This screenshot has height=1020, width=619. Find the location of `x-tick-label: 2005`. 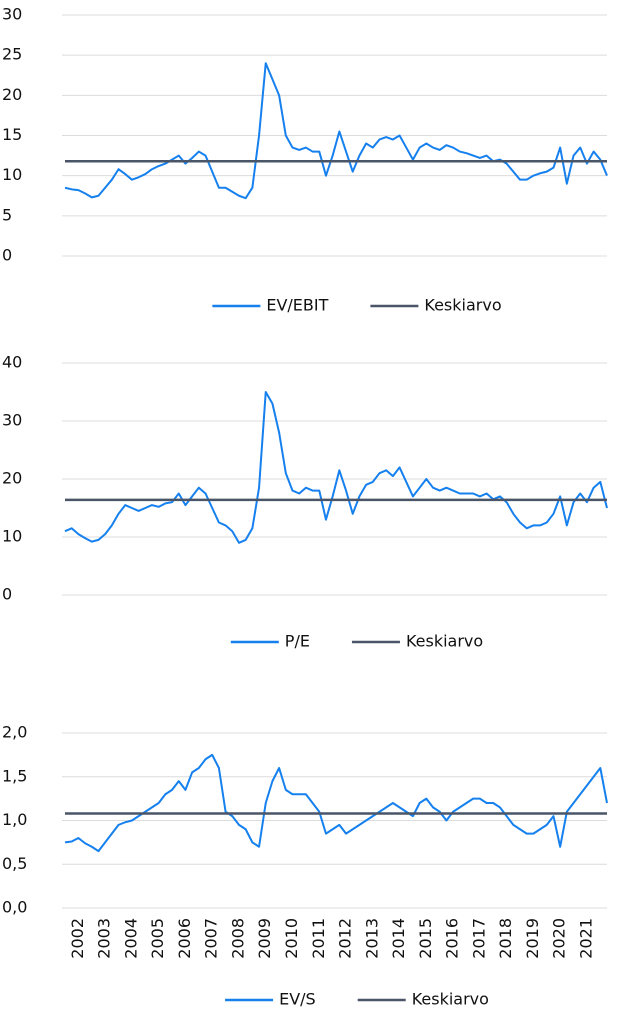

x-tick-label: 2005 is located at coordinates (157, 938).